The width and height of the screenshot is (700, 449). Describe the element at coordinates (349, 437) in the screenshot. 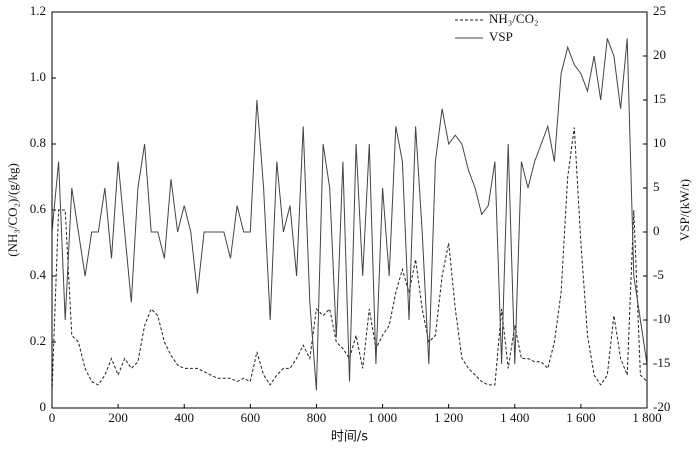

I see `x-axis-label: 时间/s` at that location.